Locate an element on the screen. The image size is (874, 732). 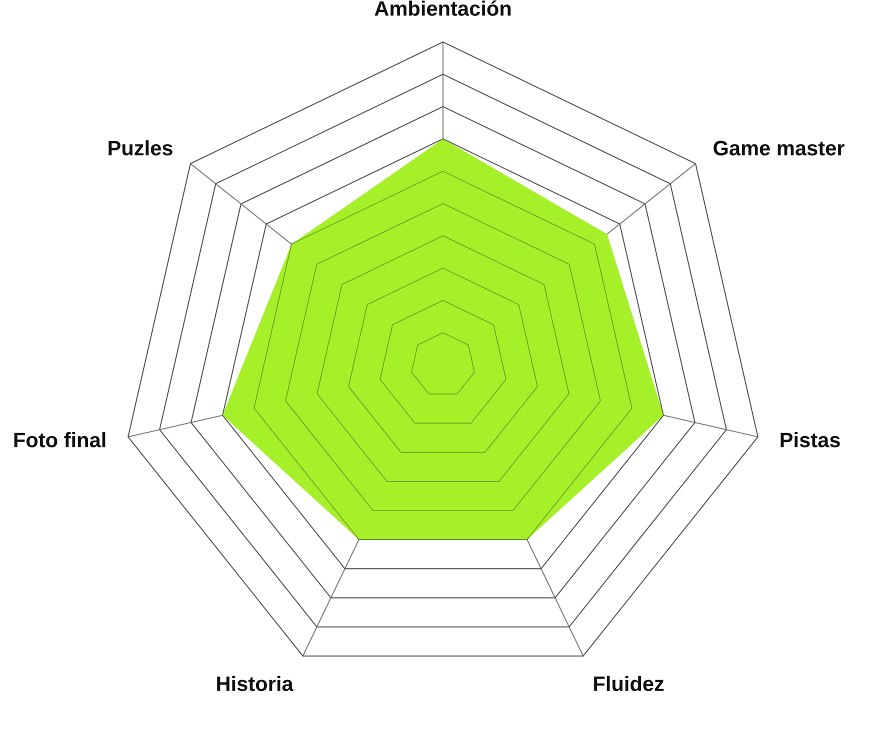
spoke-label: Foto final is located at coordinates (60, 440).